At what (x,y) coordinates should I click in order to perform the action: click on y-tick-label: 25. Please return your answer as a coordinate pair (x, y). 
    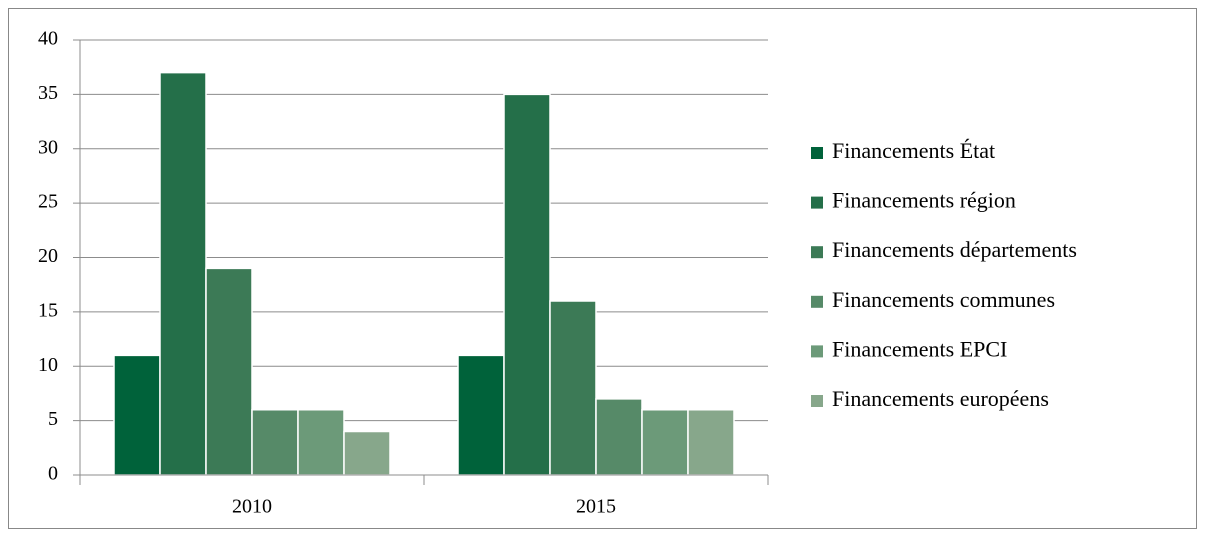
    Looking at the image, I should click on (48, 202).